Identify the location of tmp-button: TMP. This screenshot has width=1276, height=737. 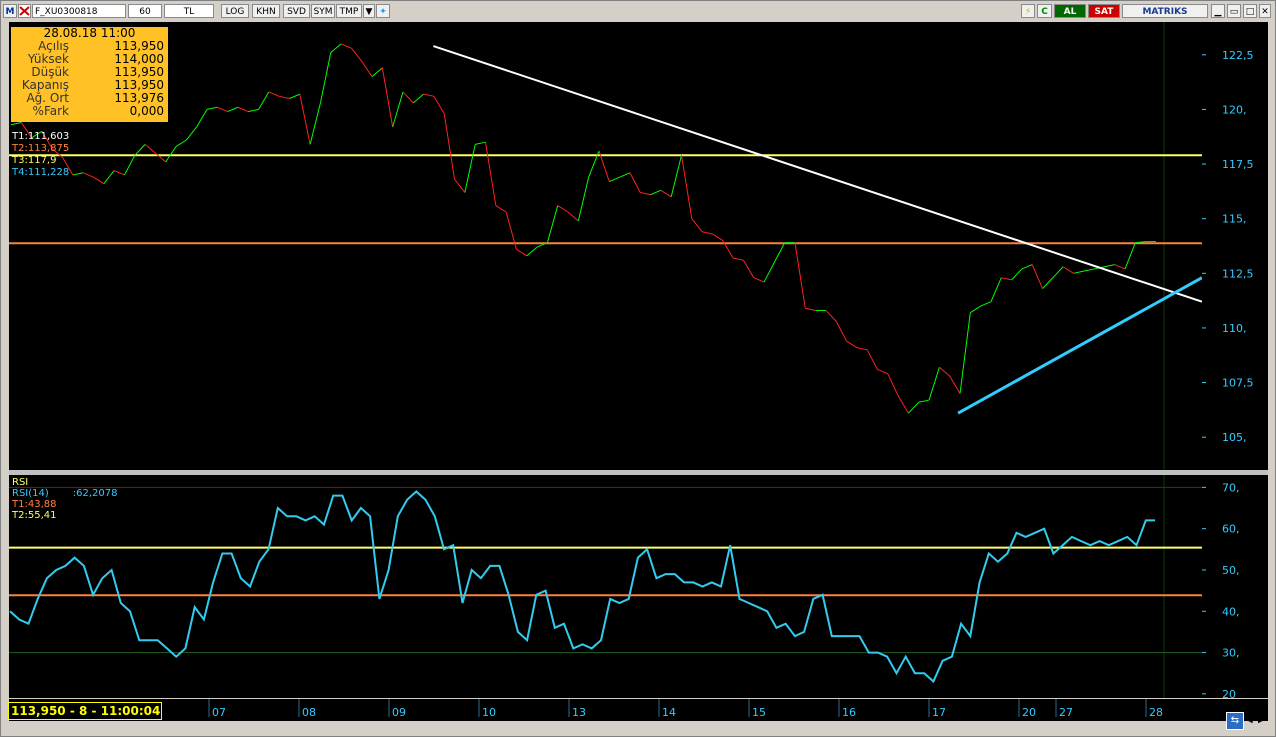
(349, 11).